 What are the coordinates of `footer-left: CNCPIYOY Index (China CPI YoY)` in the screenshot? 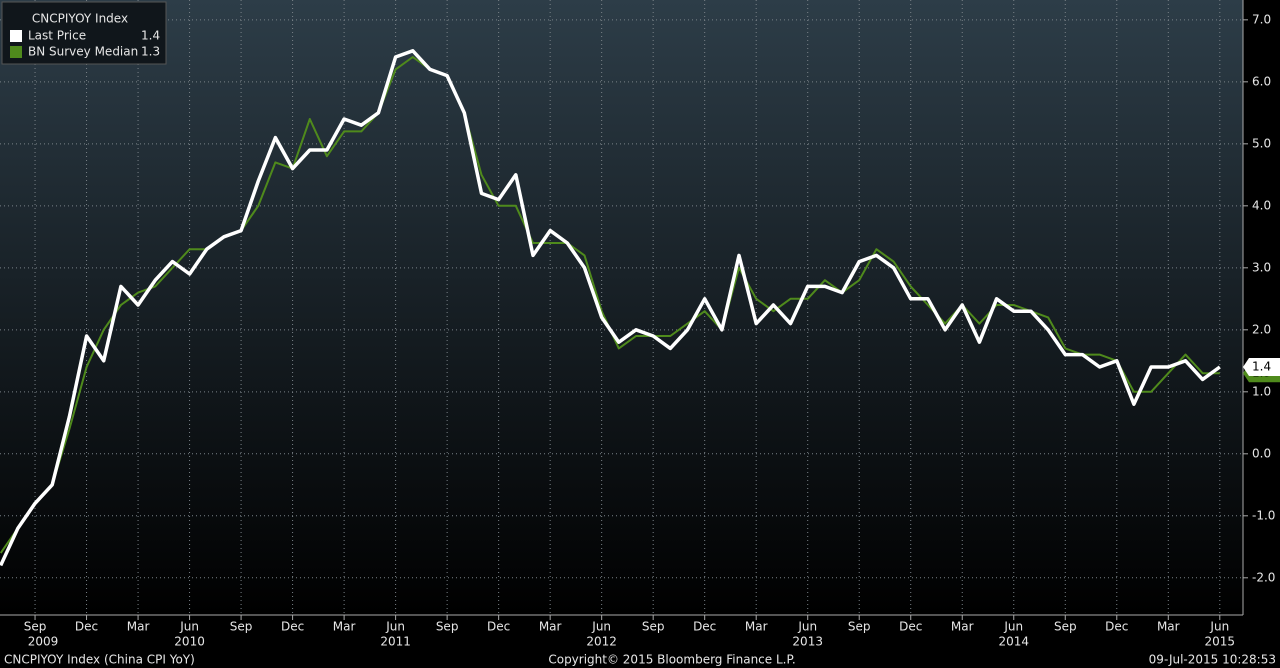 It's located at (99, 660).